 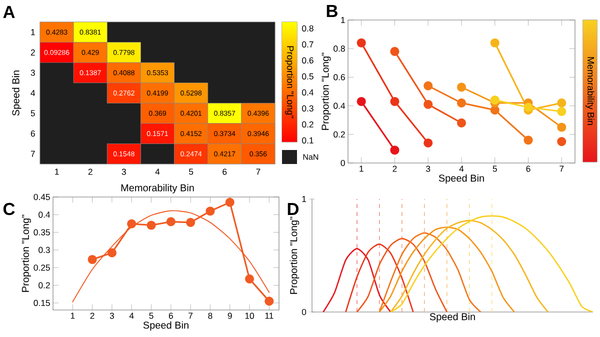 What do you see at coordinates (9, 209) in the screenshot?
I see `text: C` at bounding box center [9, 209].